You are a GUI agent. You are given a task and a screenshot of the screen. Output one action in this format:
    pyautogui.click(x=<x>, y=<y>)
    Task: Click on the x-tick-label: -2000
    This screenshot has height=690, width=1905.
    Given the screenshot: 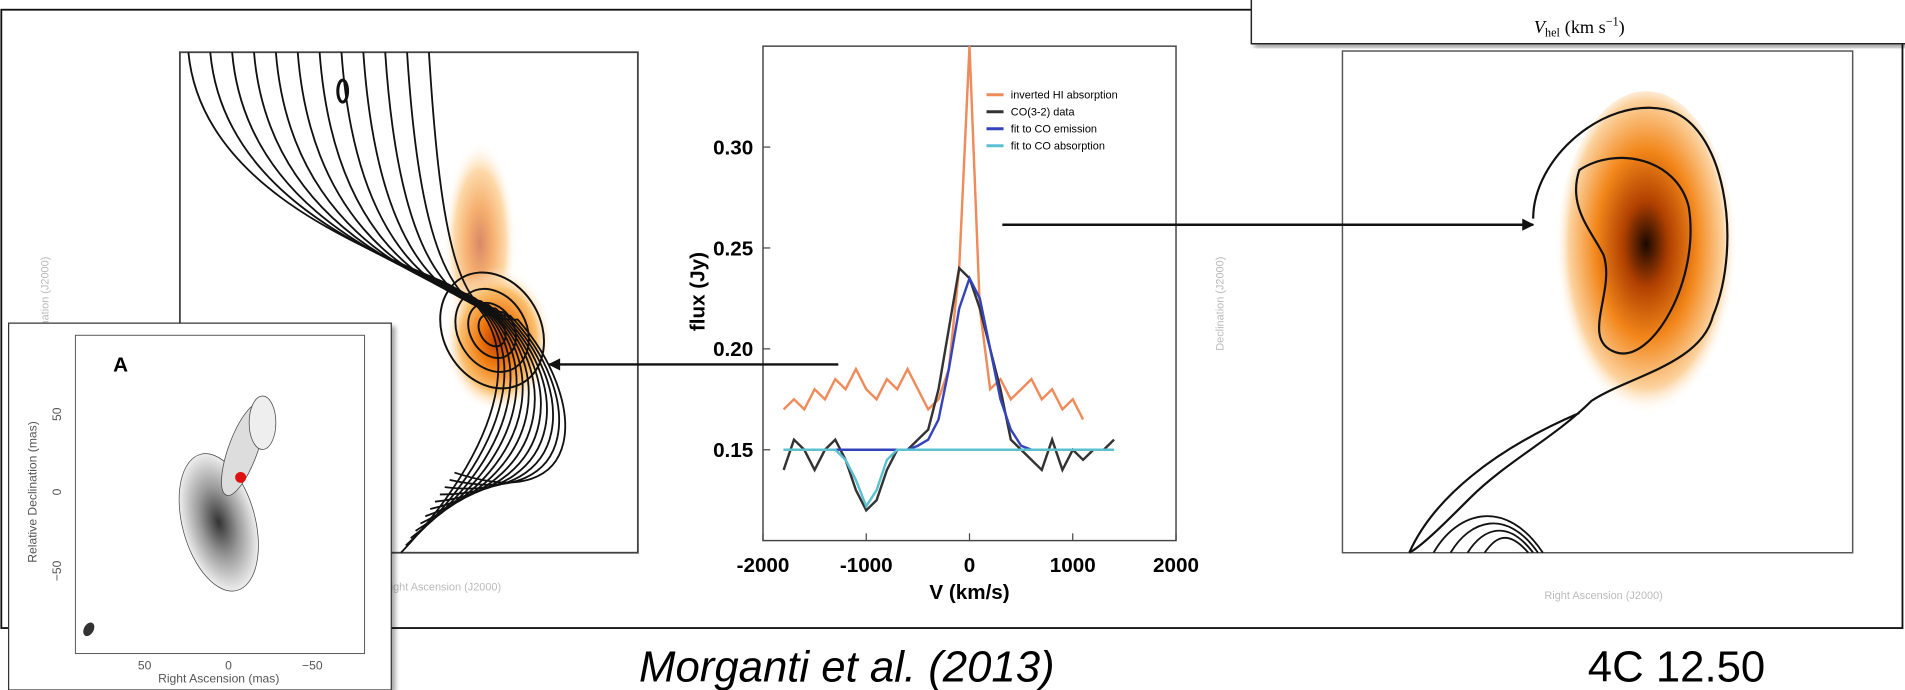 What is the action you would take?
    pyautogui.click(x=763, y=565)
    